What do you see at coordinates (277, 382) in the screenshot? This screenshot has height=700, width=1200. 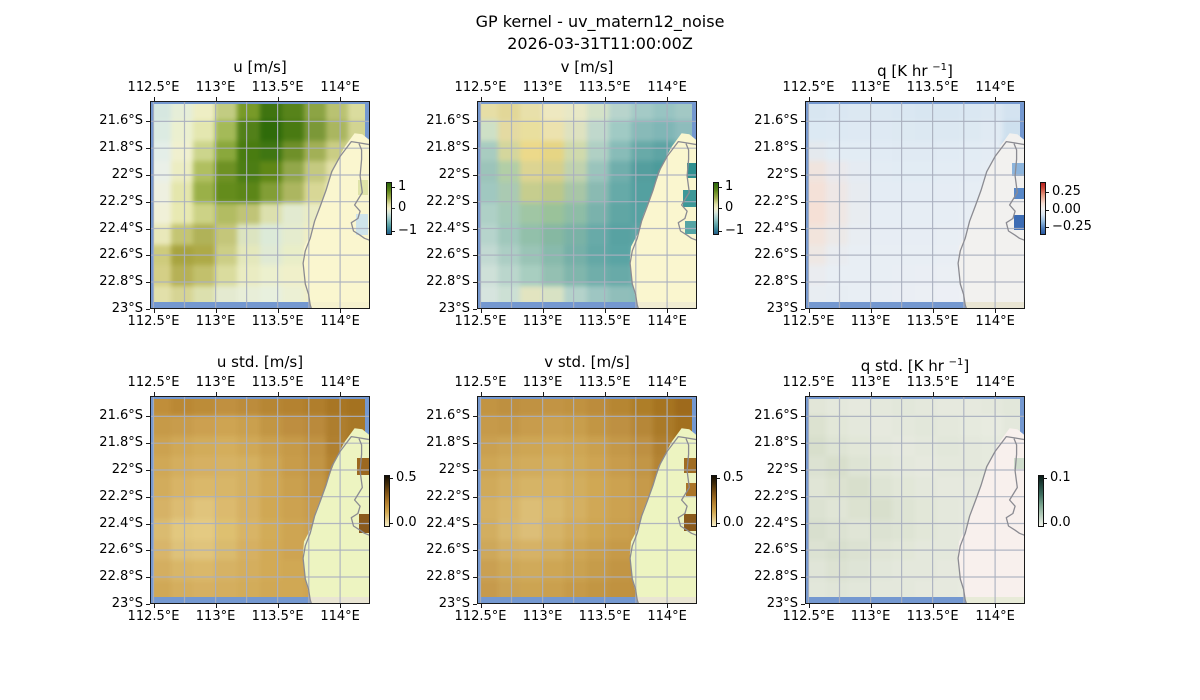 I see `x-tick-label-top: 113.5°E` at bounding box center [277, 382].